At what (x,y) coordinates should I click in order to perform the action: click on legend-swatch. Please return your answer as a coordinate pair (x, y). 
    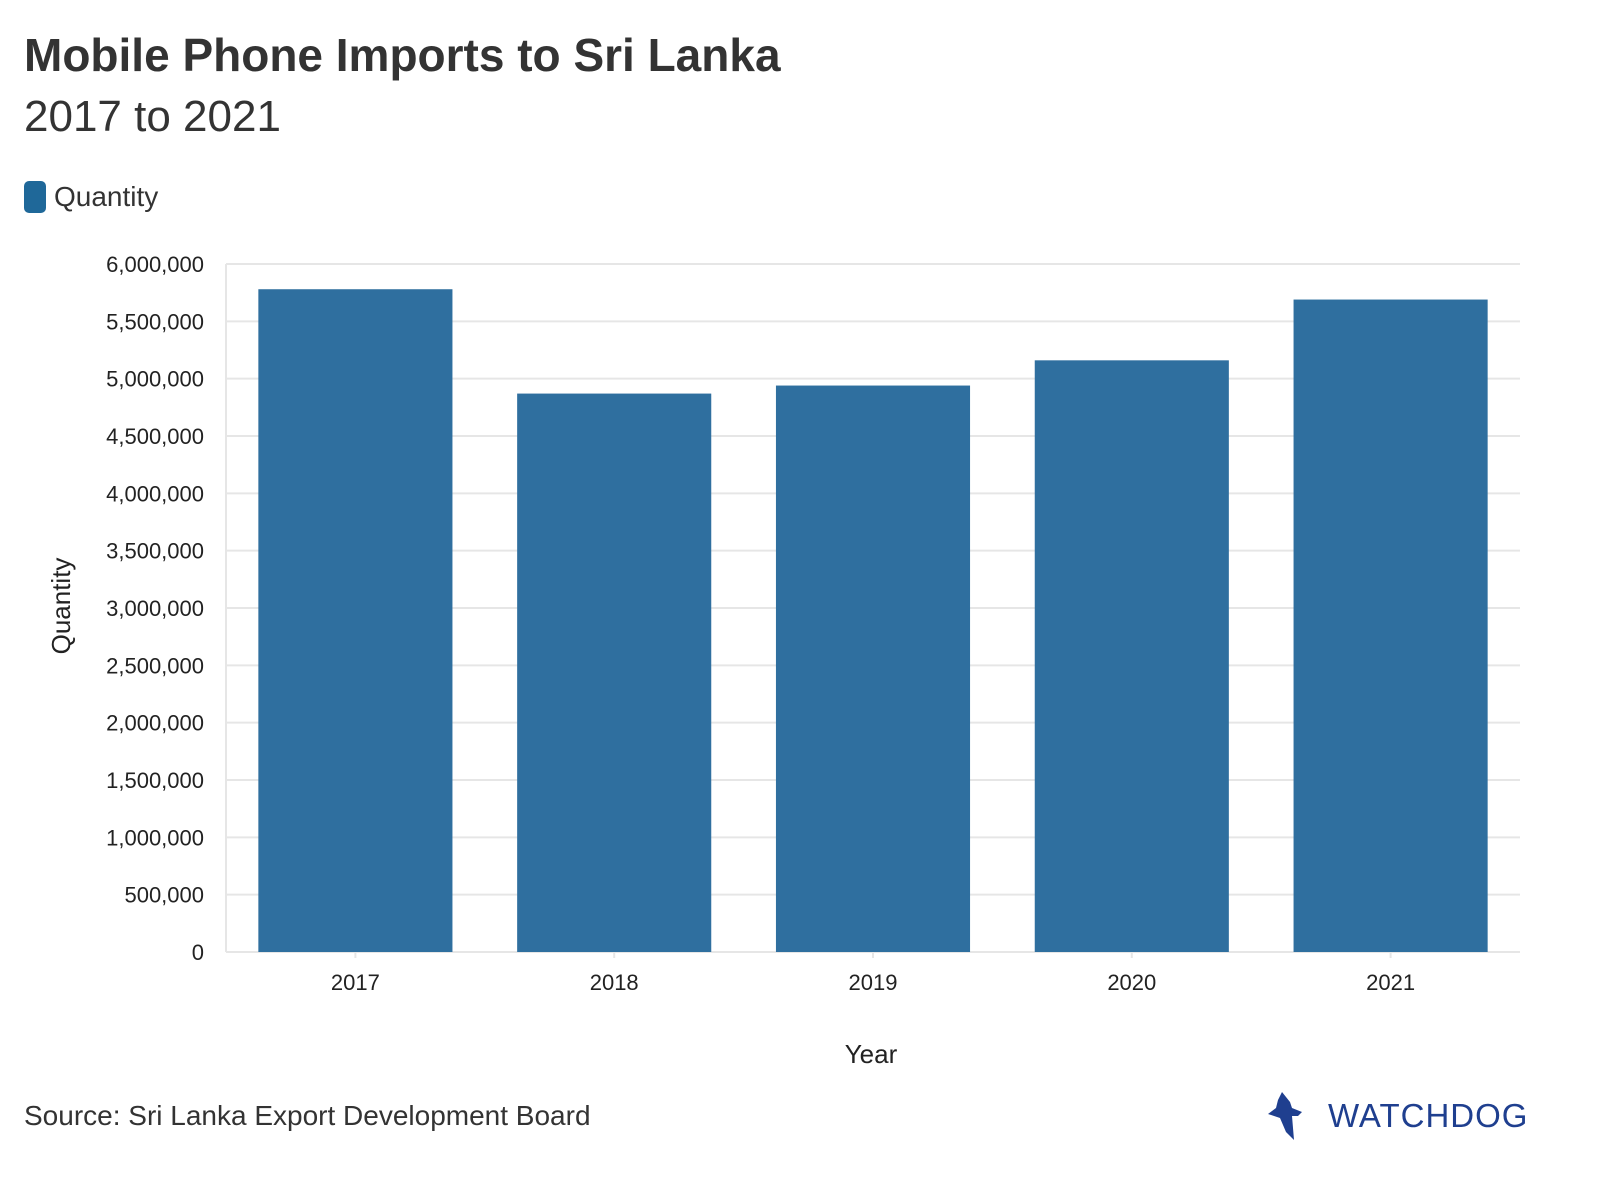
    Looking at the image, I should click on (35, 197).